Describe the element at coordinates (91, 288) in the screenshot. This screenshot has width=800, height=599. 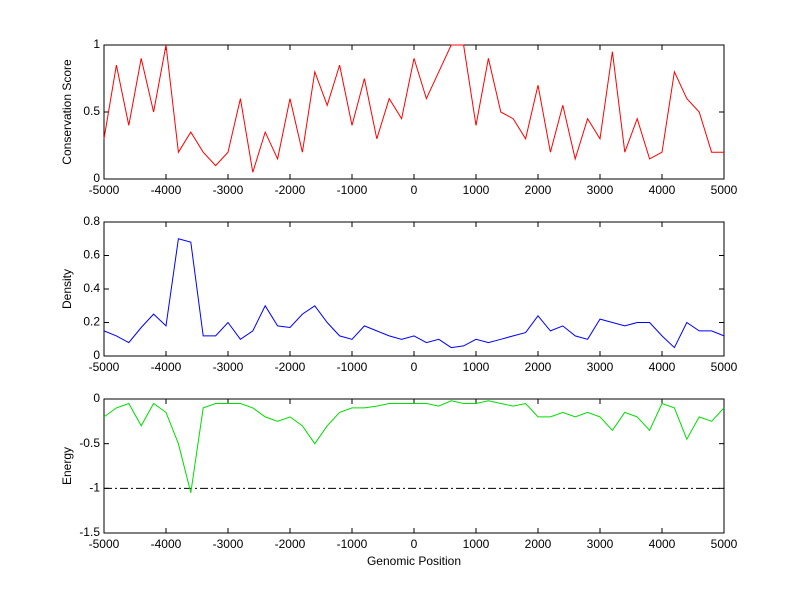
I see `y-tick-label: 0.4` at that location.